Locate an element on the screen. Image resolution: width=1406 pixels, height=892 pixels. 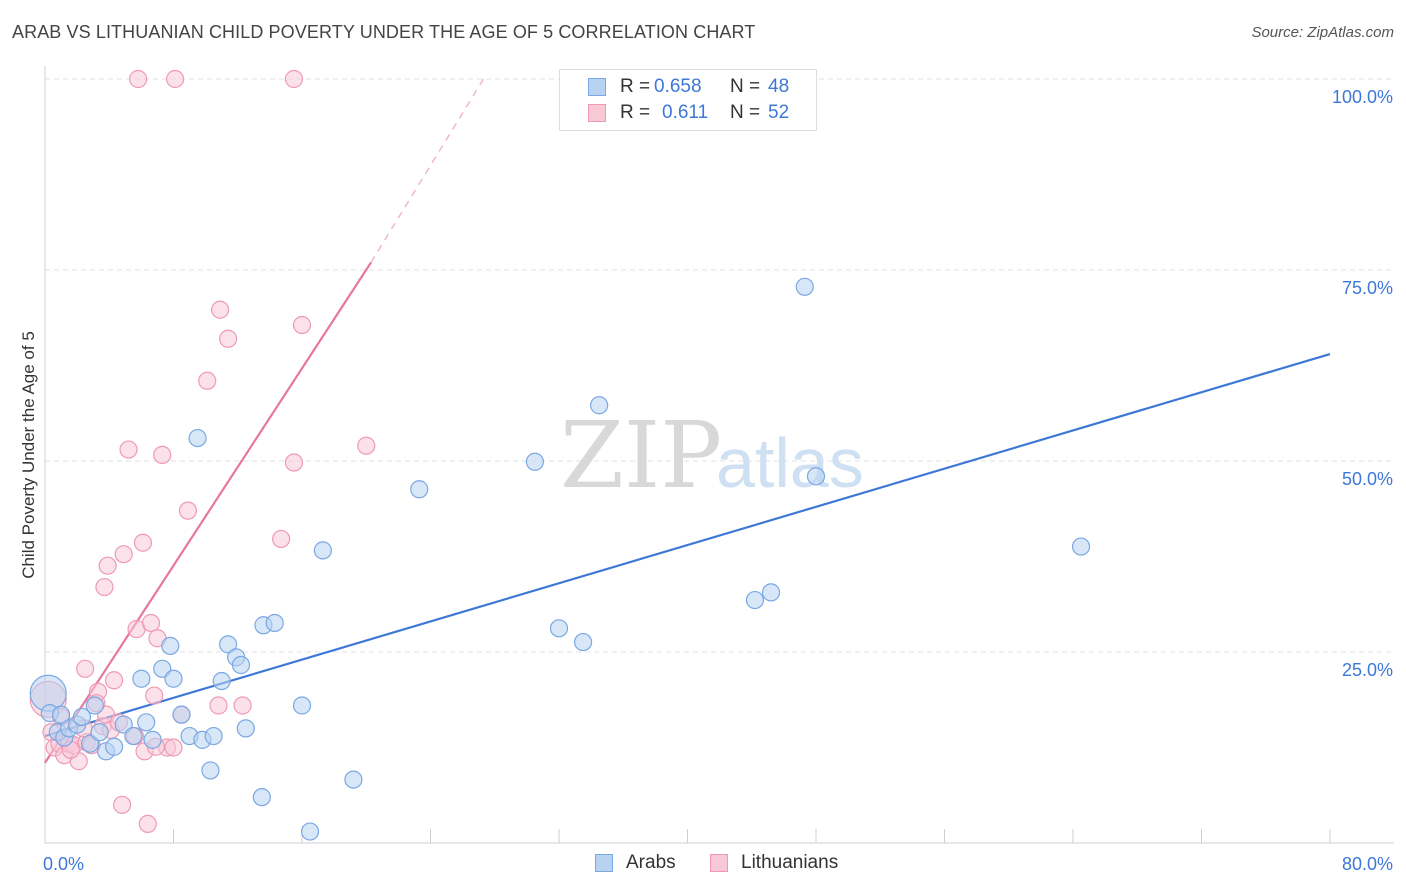
watermark-zip: ZIP is located at coordinates (641, 455).